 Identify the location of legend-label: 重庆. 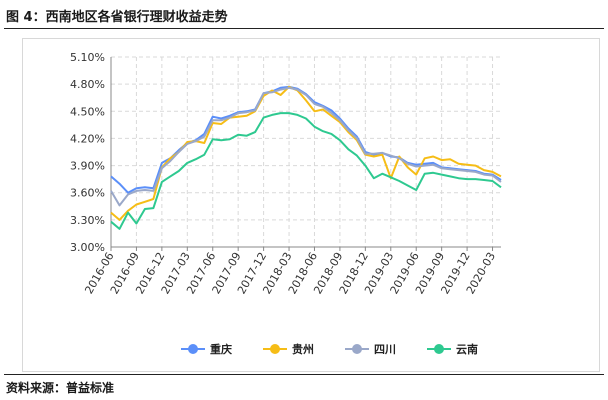
(221, 349).